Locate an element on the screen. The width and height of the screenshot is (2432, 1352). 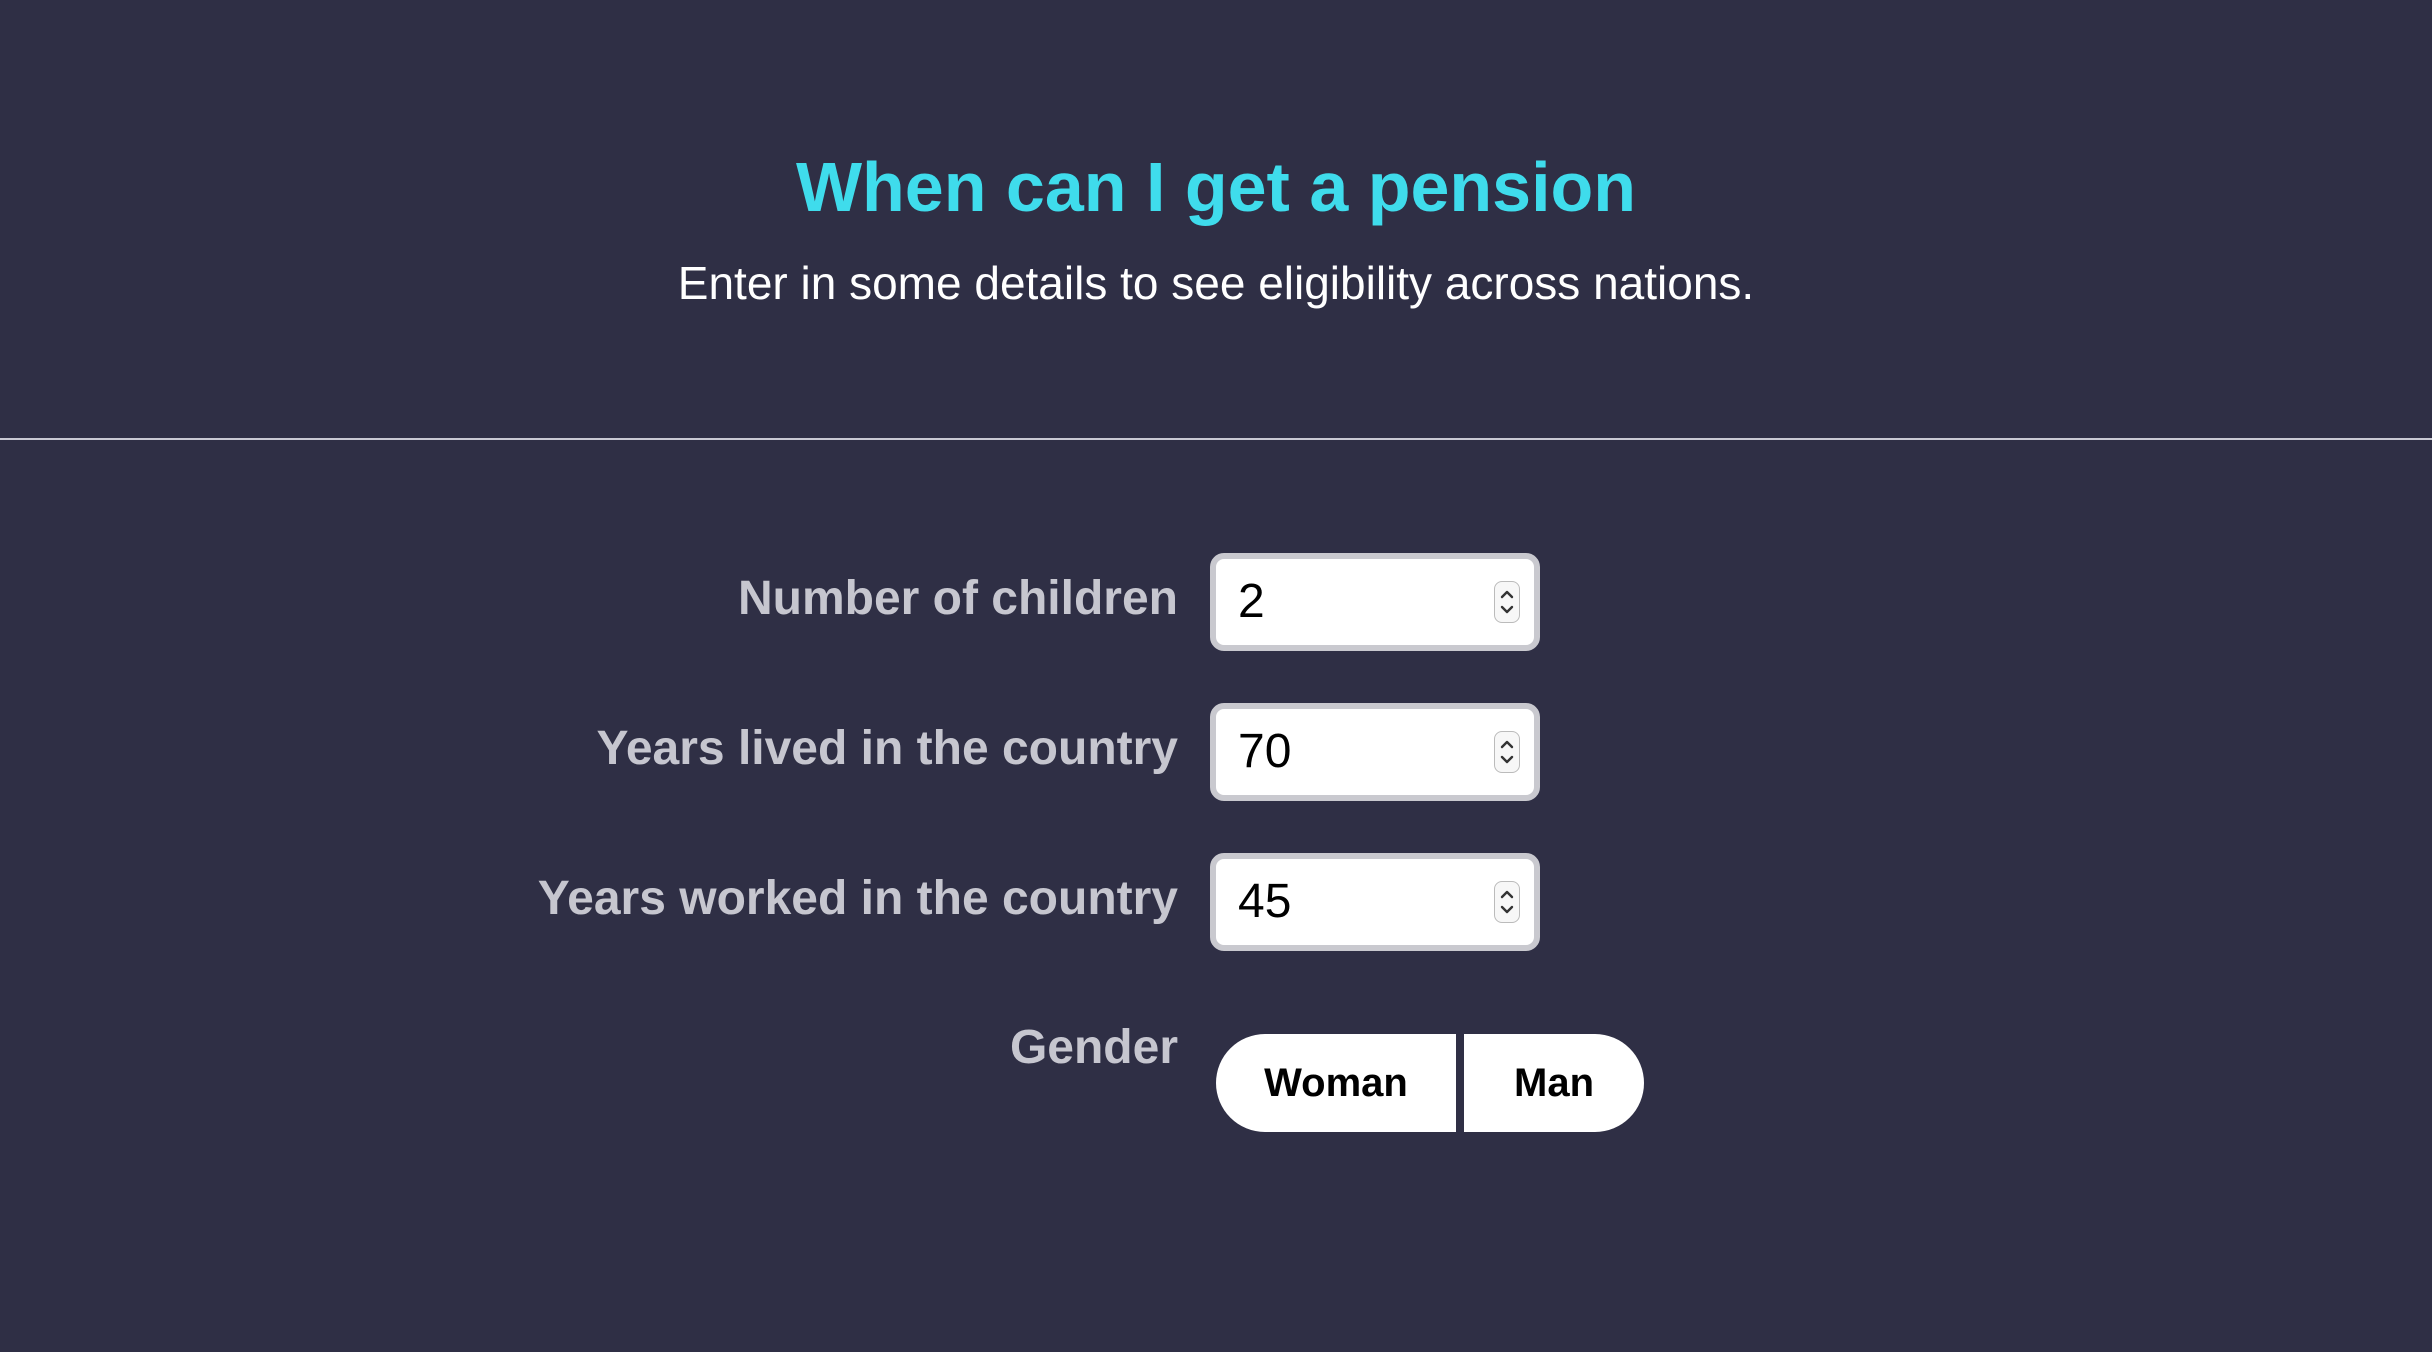
page-title: When can I get a pension is located at coordinates (1216, 187).